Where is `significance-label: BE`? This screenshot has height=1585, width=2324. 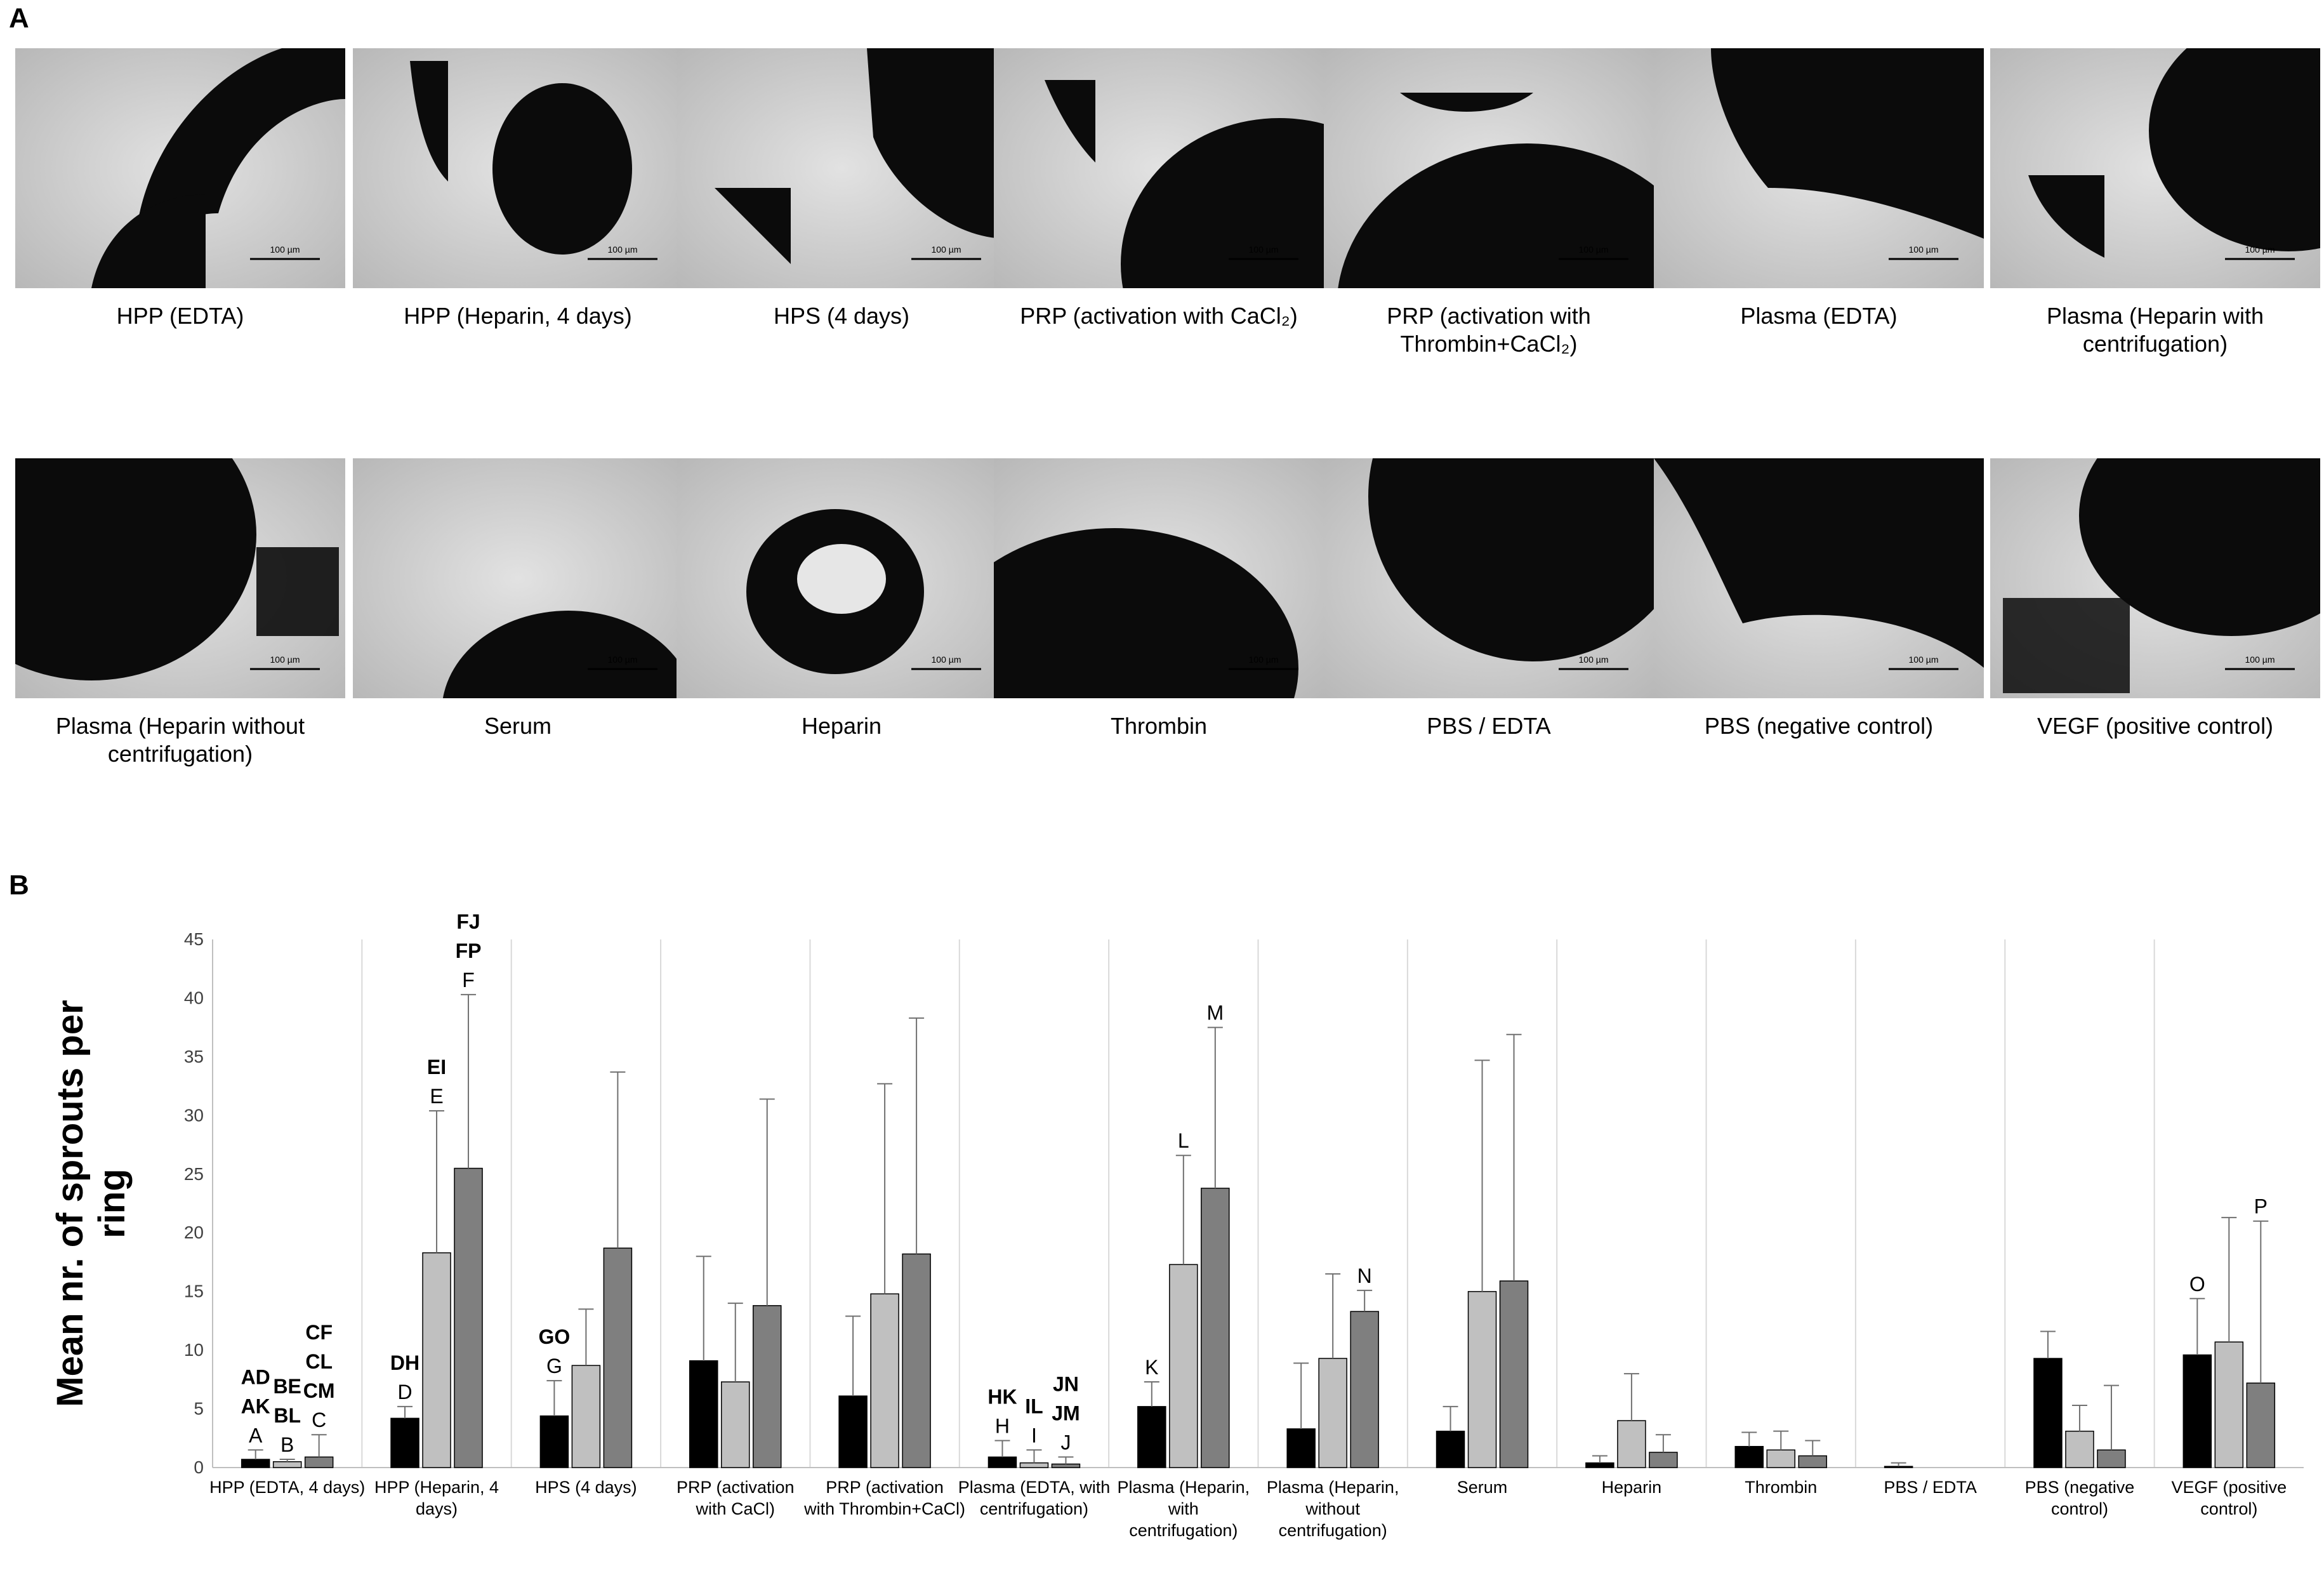 significance-label: BE is located at coordinates (287, 1386).